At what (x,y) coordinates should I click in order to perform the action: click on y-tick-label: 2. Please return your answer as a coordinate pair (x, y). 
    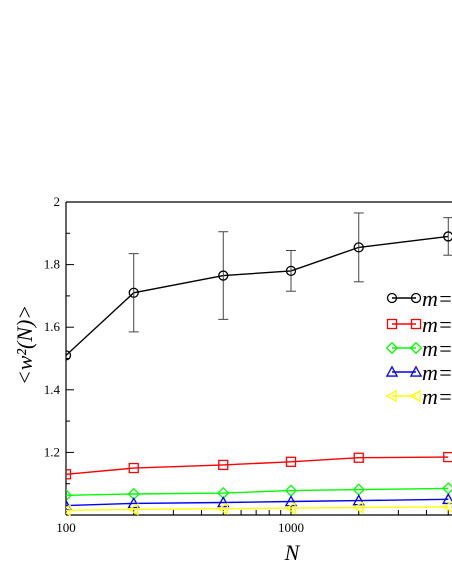
    Looking at the image, I should click on (57, 201).